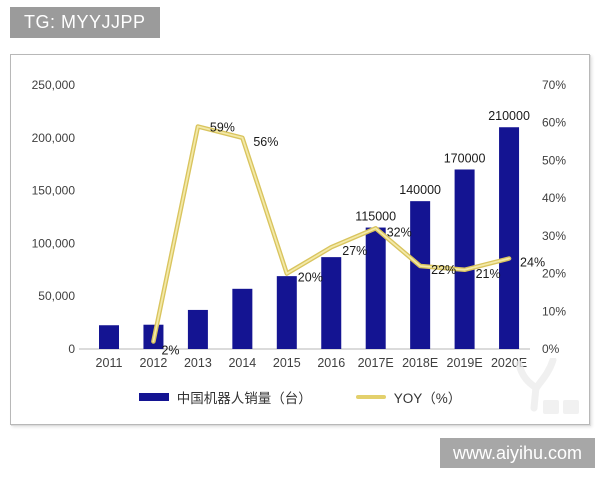  Describe the element at coordinates (554, 311) in the screenshot. I see `y-right-tick-label: 10%` at that location.